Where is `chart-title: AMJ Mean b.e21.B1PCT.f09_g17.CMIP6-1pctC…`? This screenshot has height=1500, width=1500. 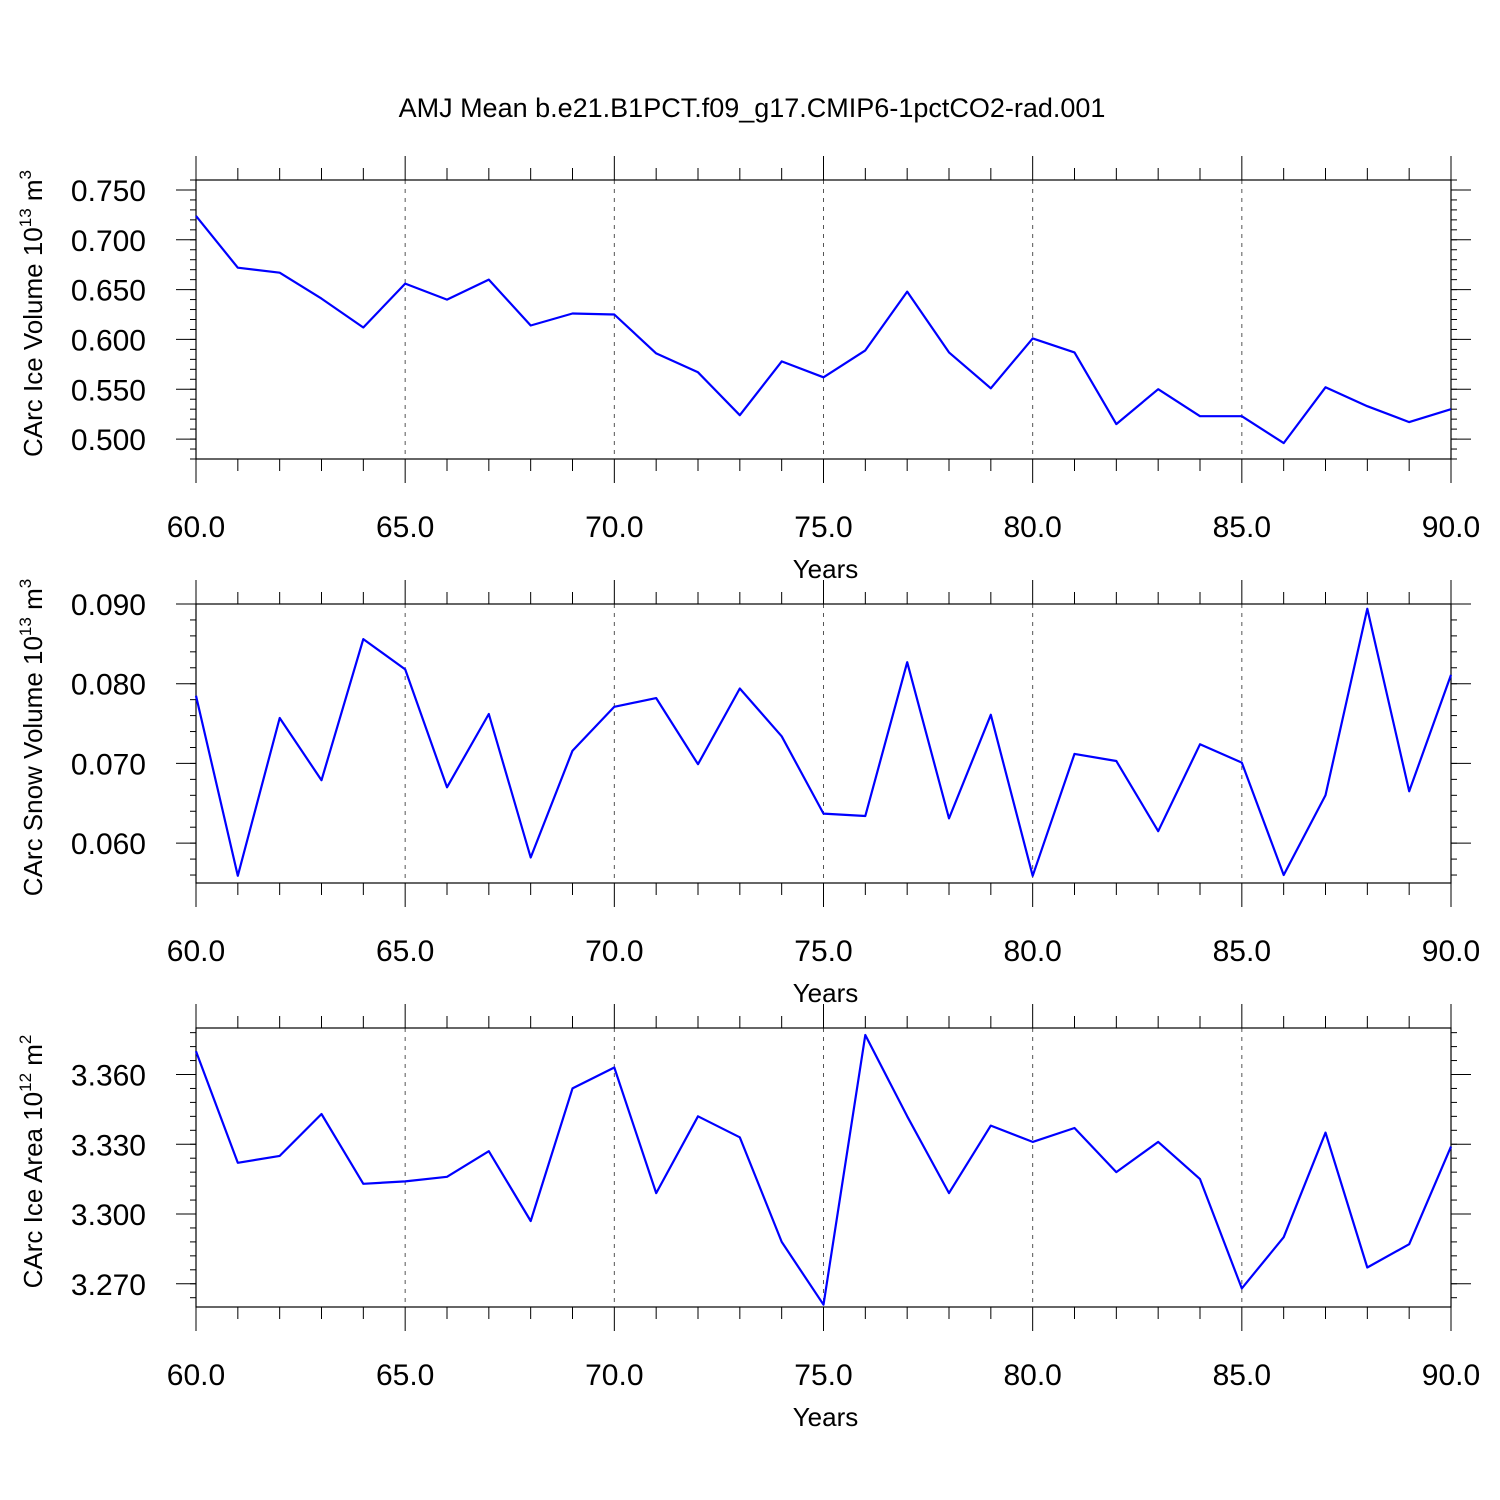 chart-title: AMJ Mean b.e21.B1PCT.f09_g17.CMIP6-1pctC… is located at coordinates (752, 108).